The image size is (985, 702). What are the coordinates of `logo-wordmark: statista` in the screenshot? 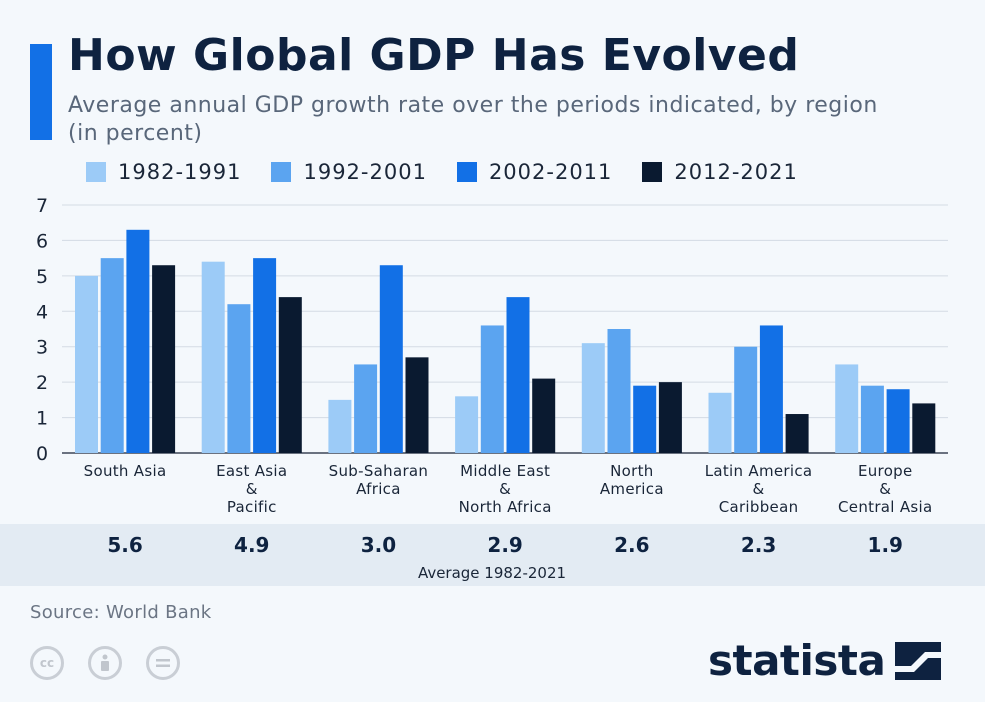 It's located at (797, 660).